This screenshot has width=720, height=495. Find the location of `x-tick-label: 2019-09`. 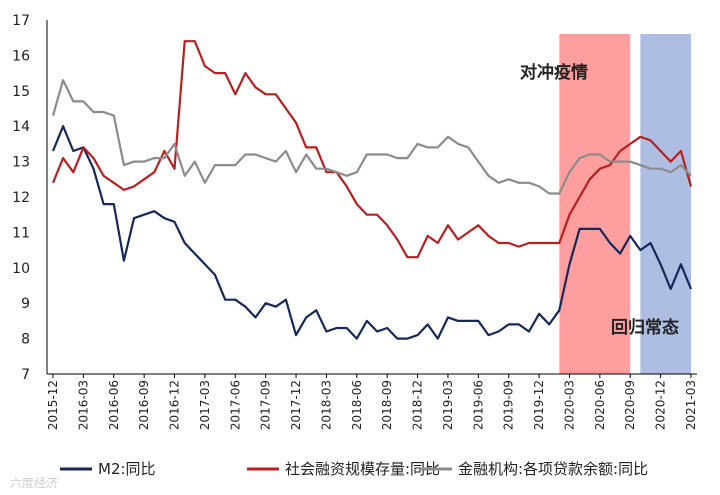

x-tick-label: 2019-09 is located at coordinates (509, 405).